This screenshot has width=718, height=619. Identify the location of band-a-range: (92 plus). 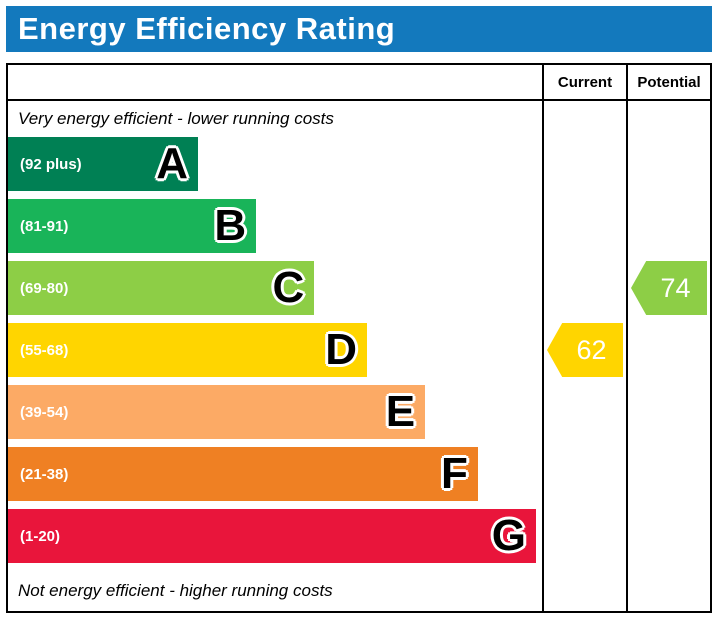
(51, 164).